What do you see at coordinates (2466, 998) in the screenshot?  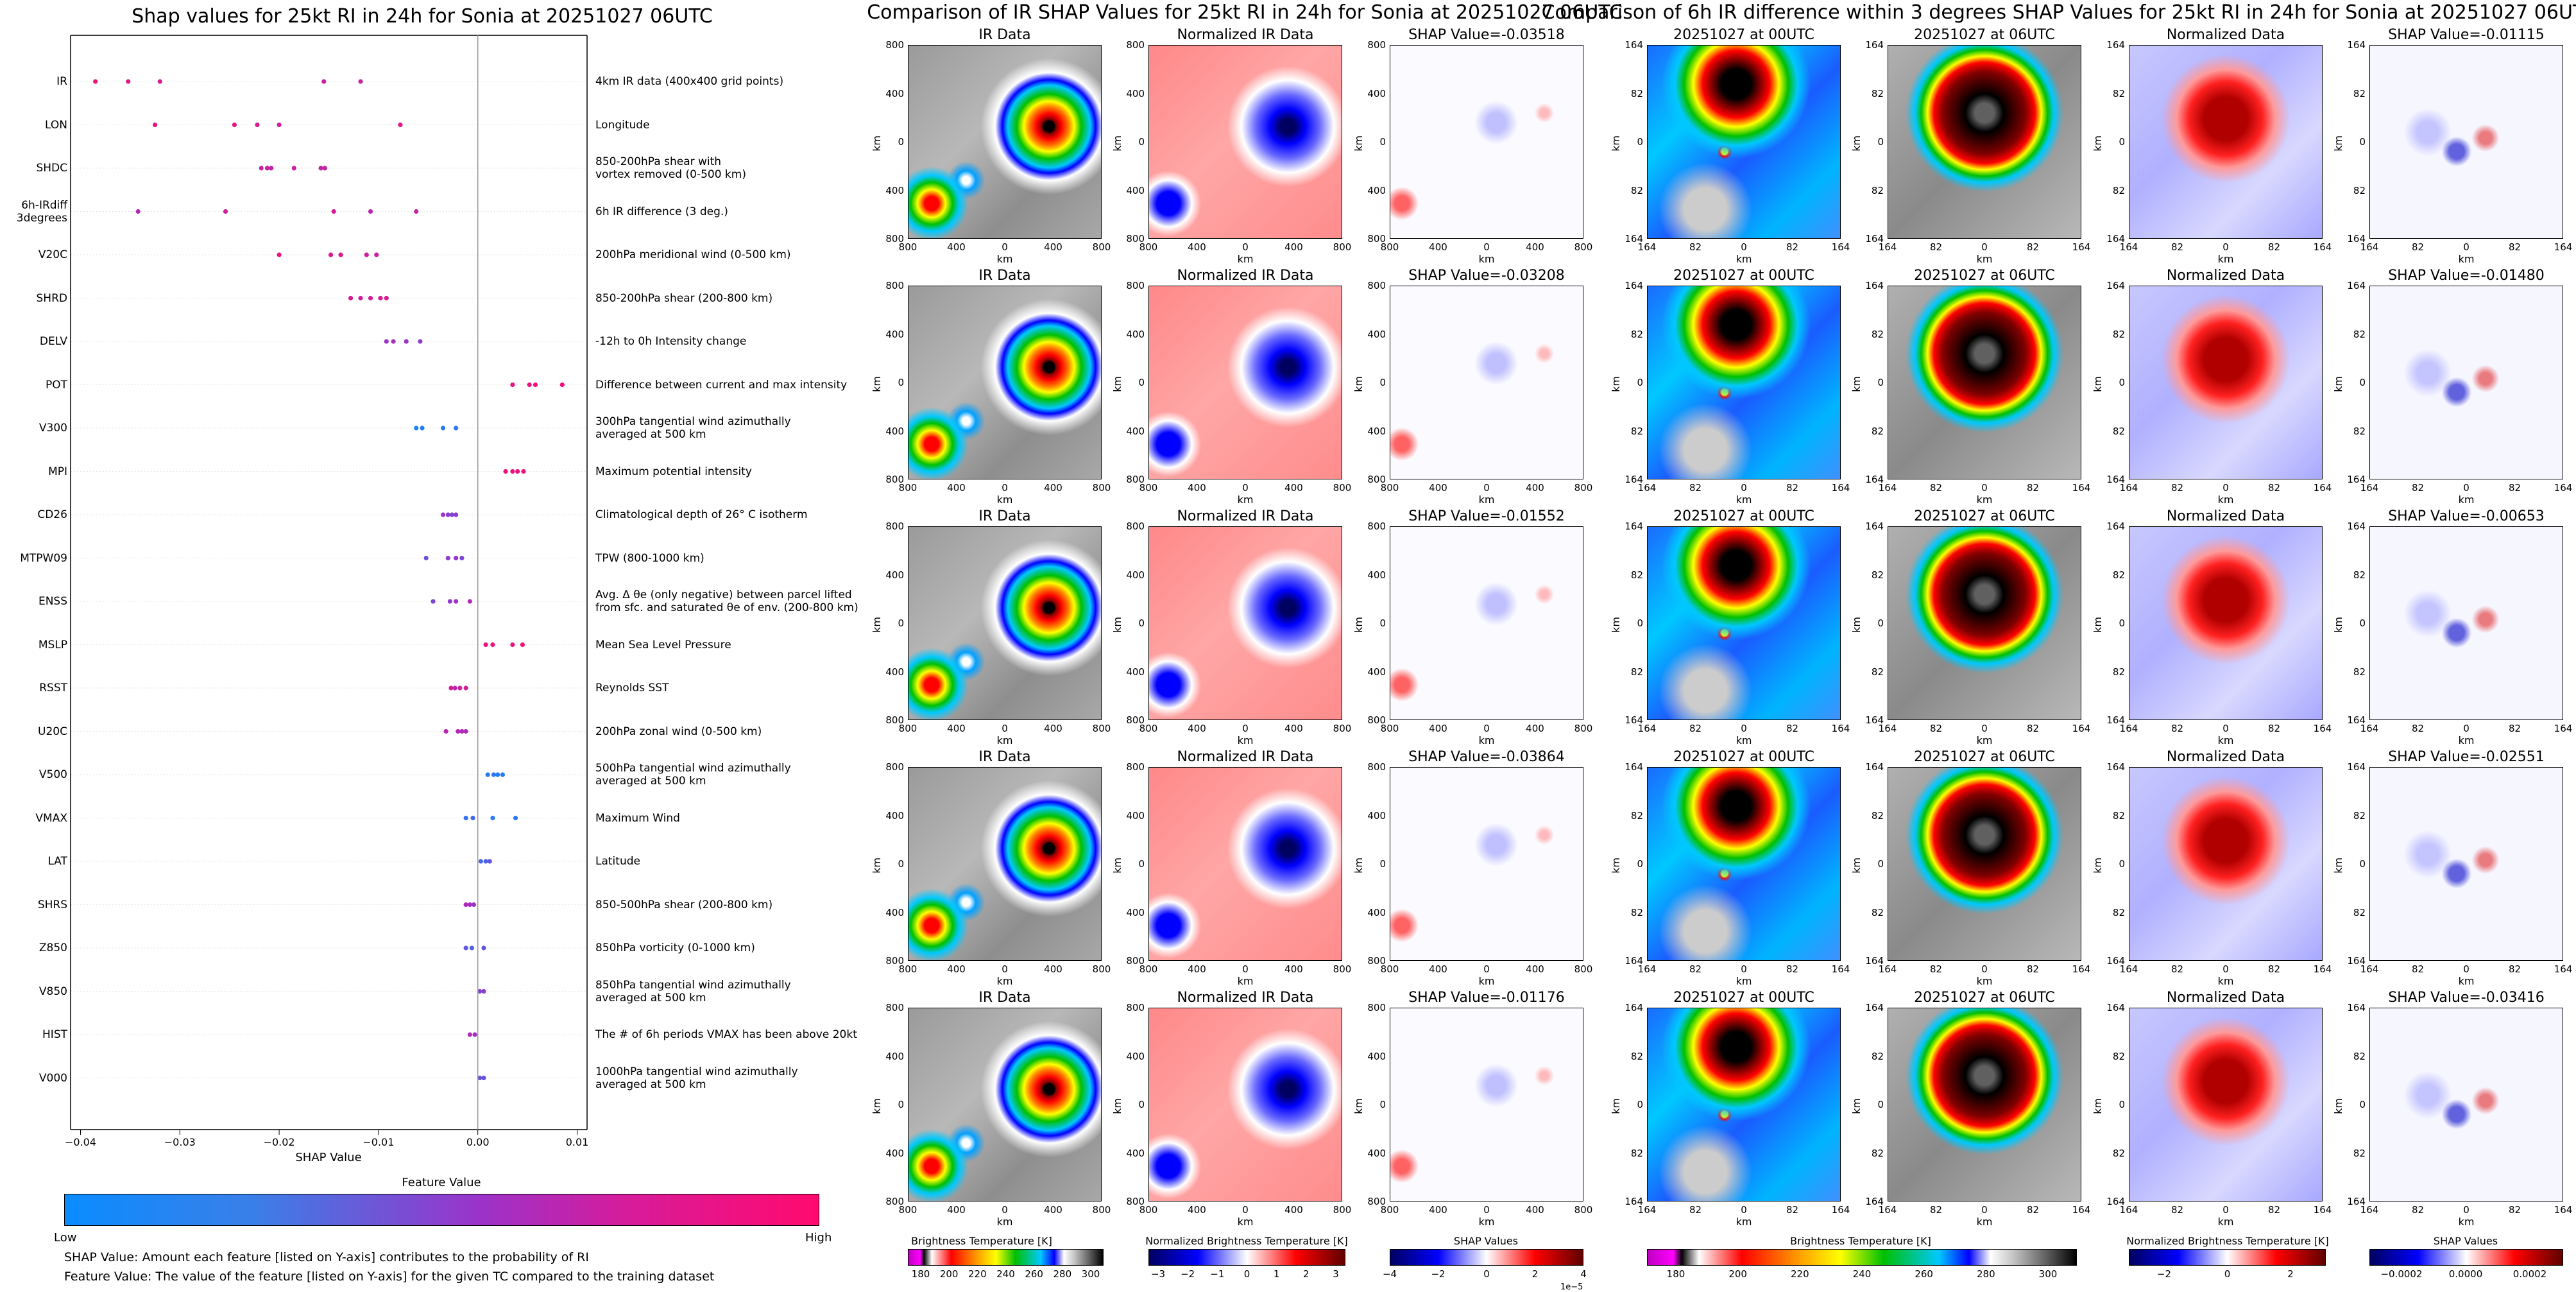 I see `irdiff-shap-panel-title: SHAP Value=-0.03416` at bounding box center [2466, 998].